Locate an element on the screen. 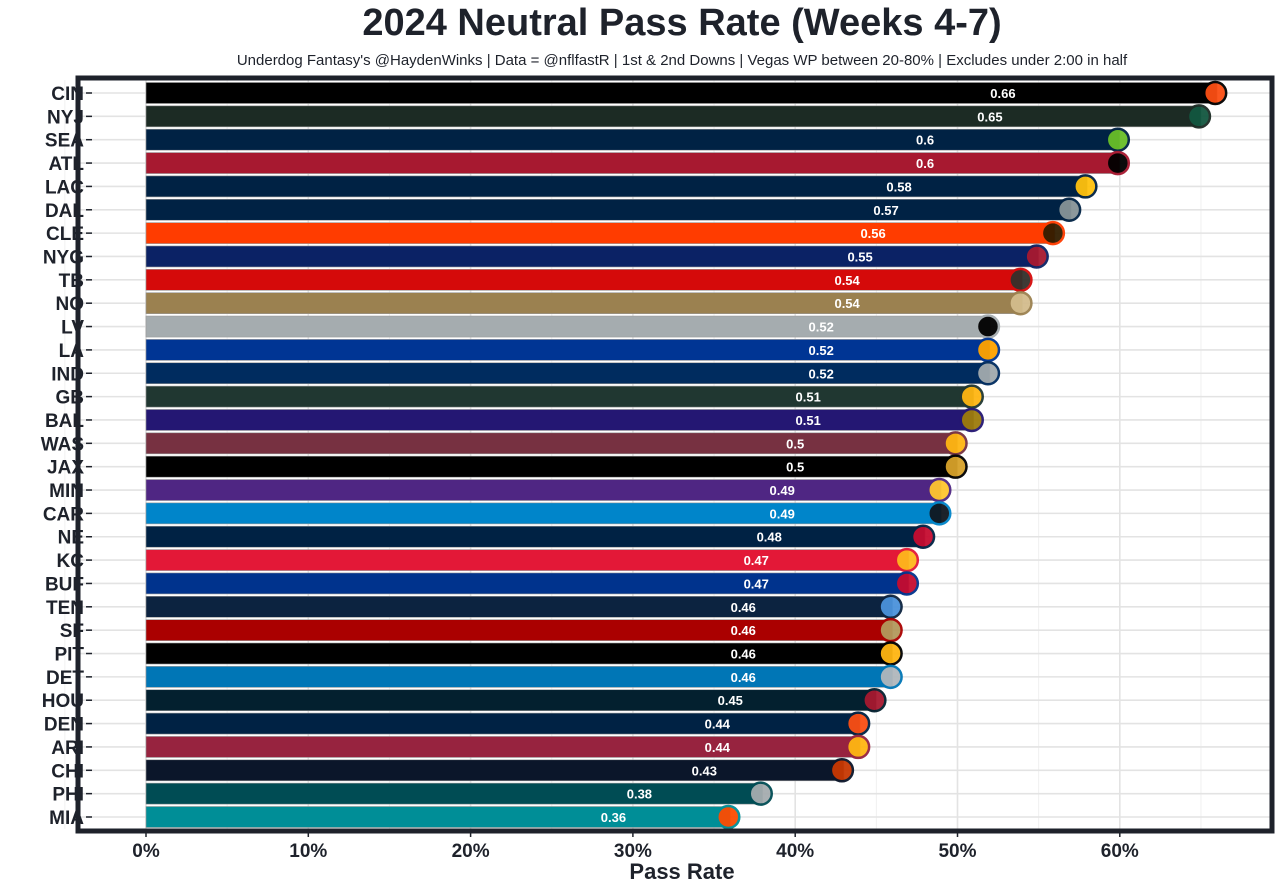 The width and height of the screenshot is (1280, 893). bar-gb is located at coordinates (560, 396).